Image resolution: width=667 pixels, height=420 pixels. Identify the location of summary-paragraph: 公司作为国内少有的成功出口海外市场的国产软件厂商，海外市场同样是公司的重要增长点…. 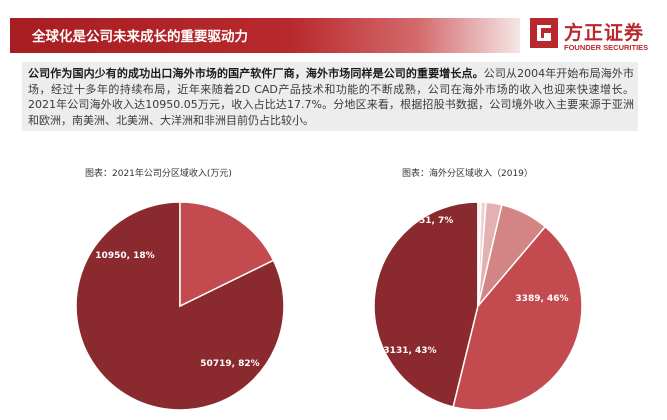
(331, 97).